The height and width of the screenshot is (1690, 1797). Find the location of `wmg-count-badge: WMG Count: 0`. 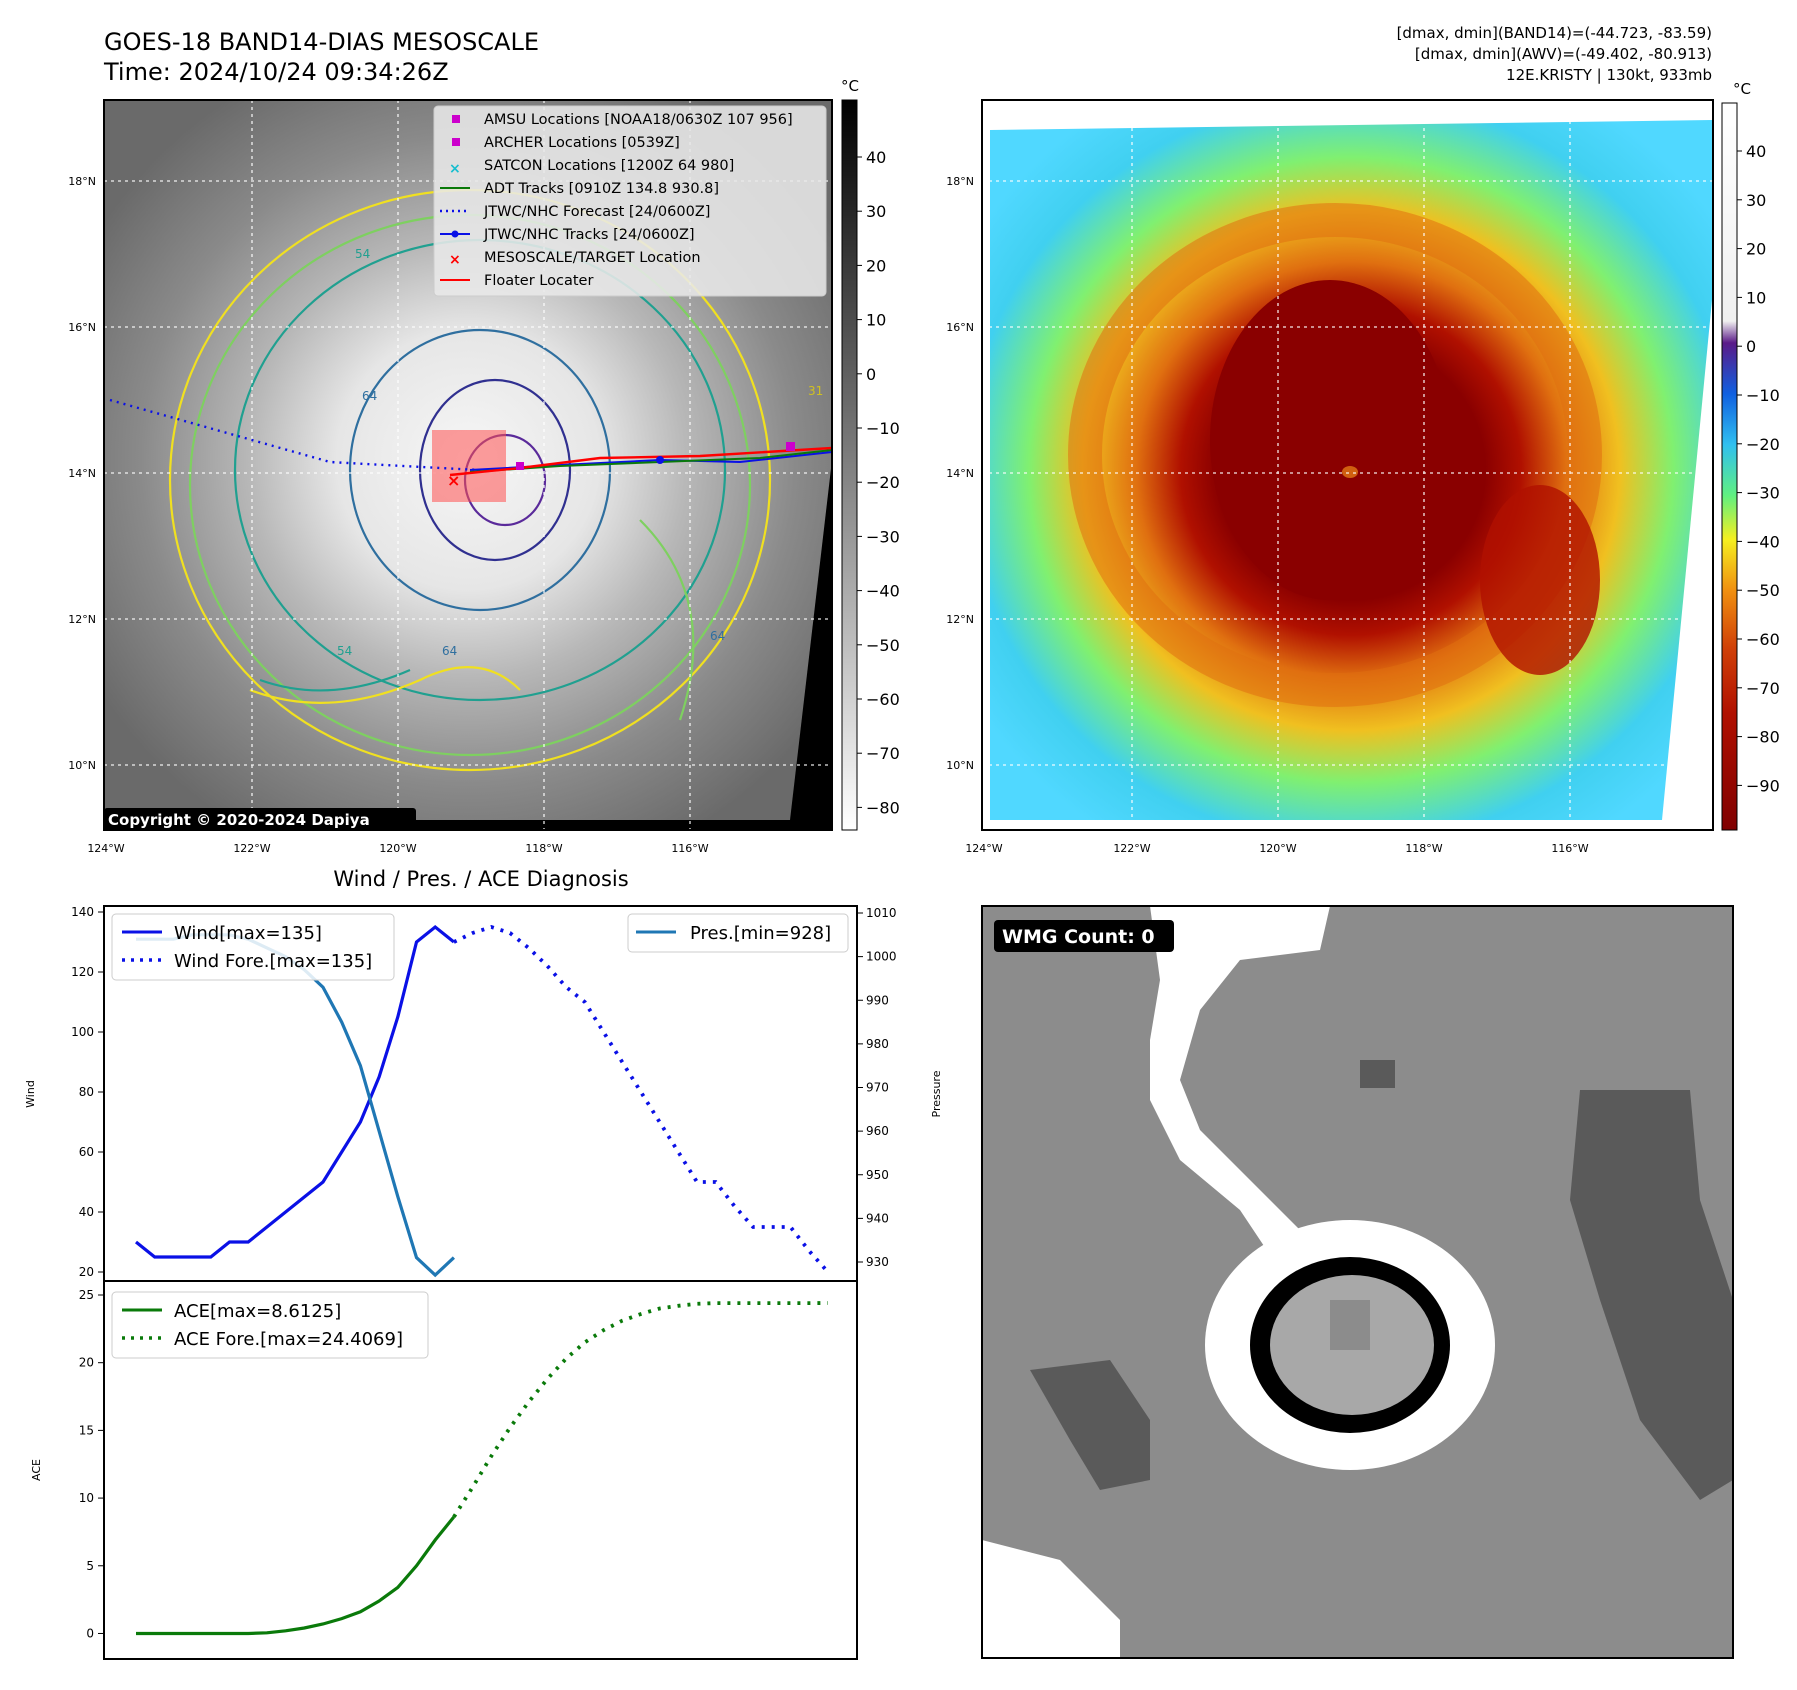

wmg-count-badge: WMG Count: 0 is located at coordinates (1078, 937).